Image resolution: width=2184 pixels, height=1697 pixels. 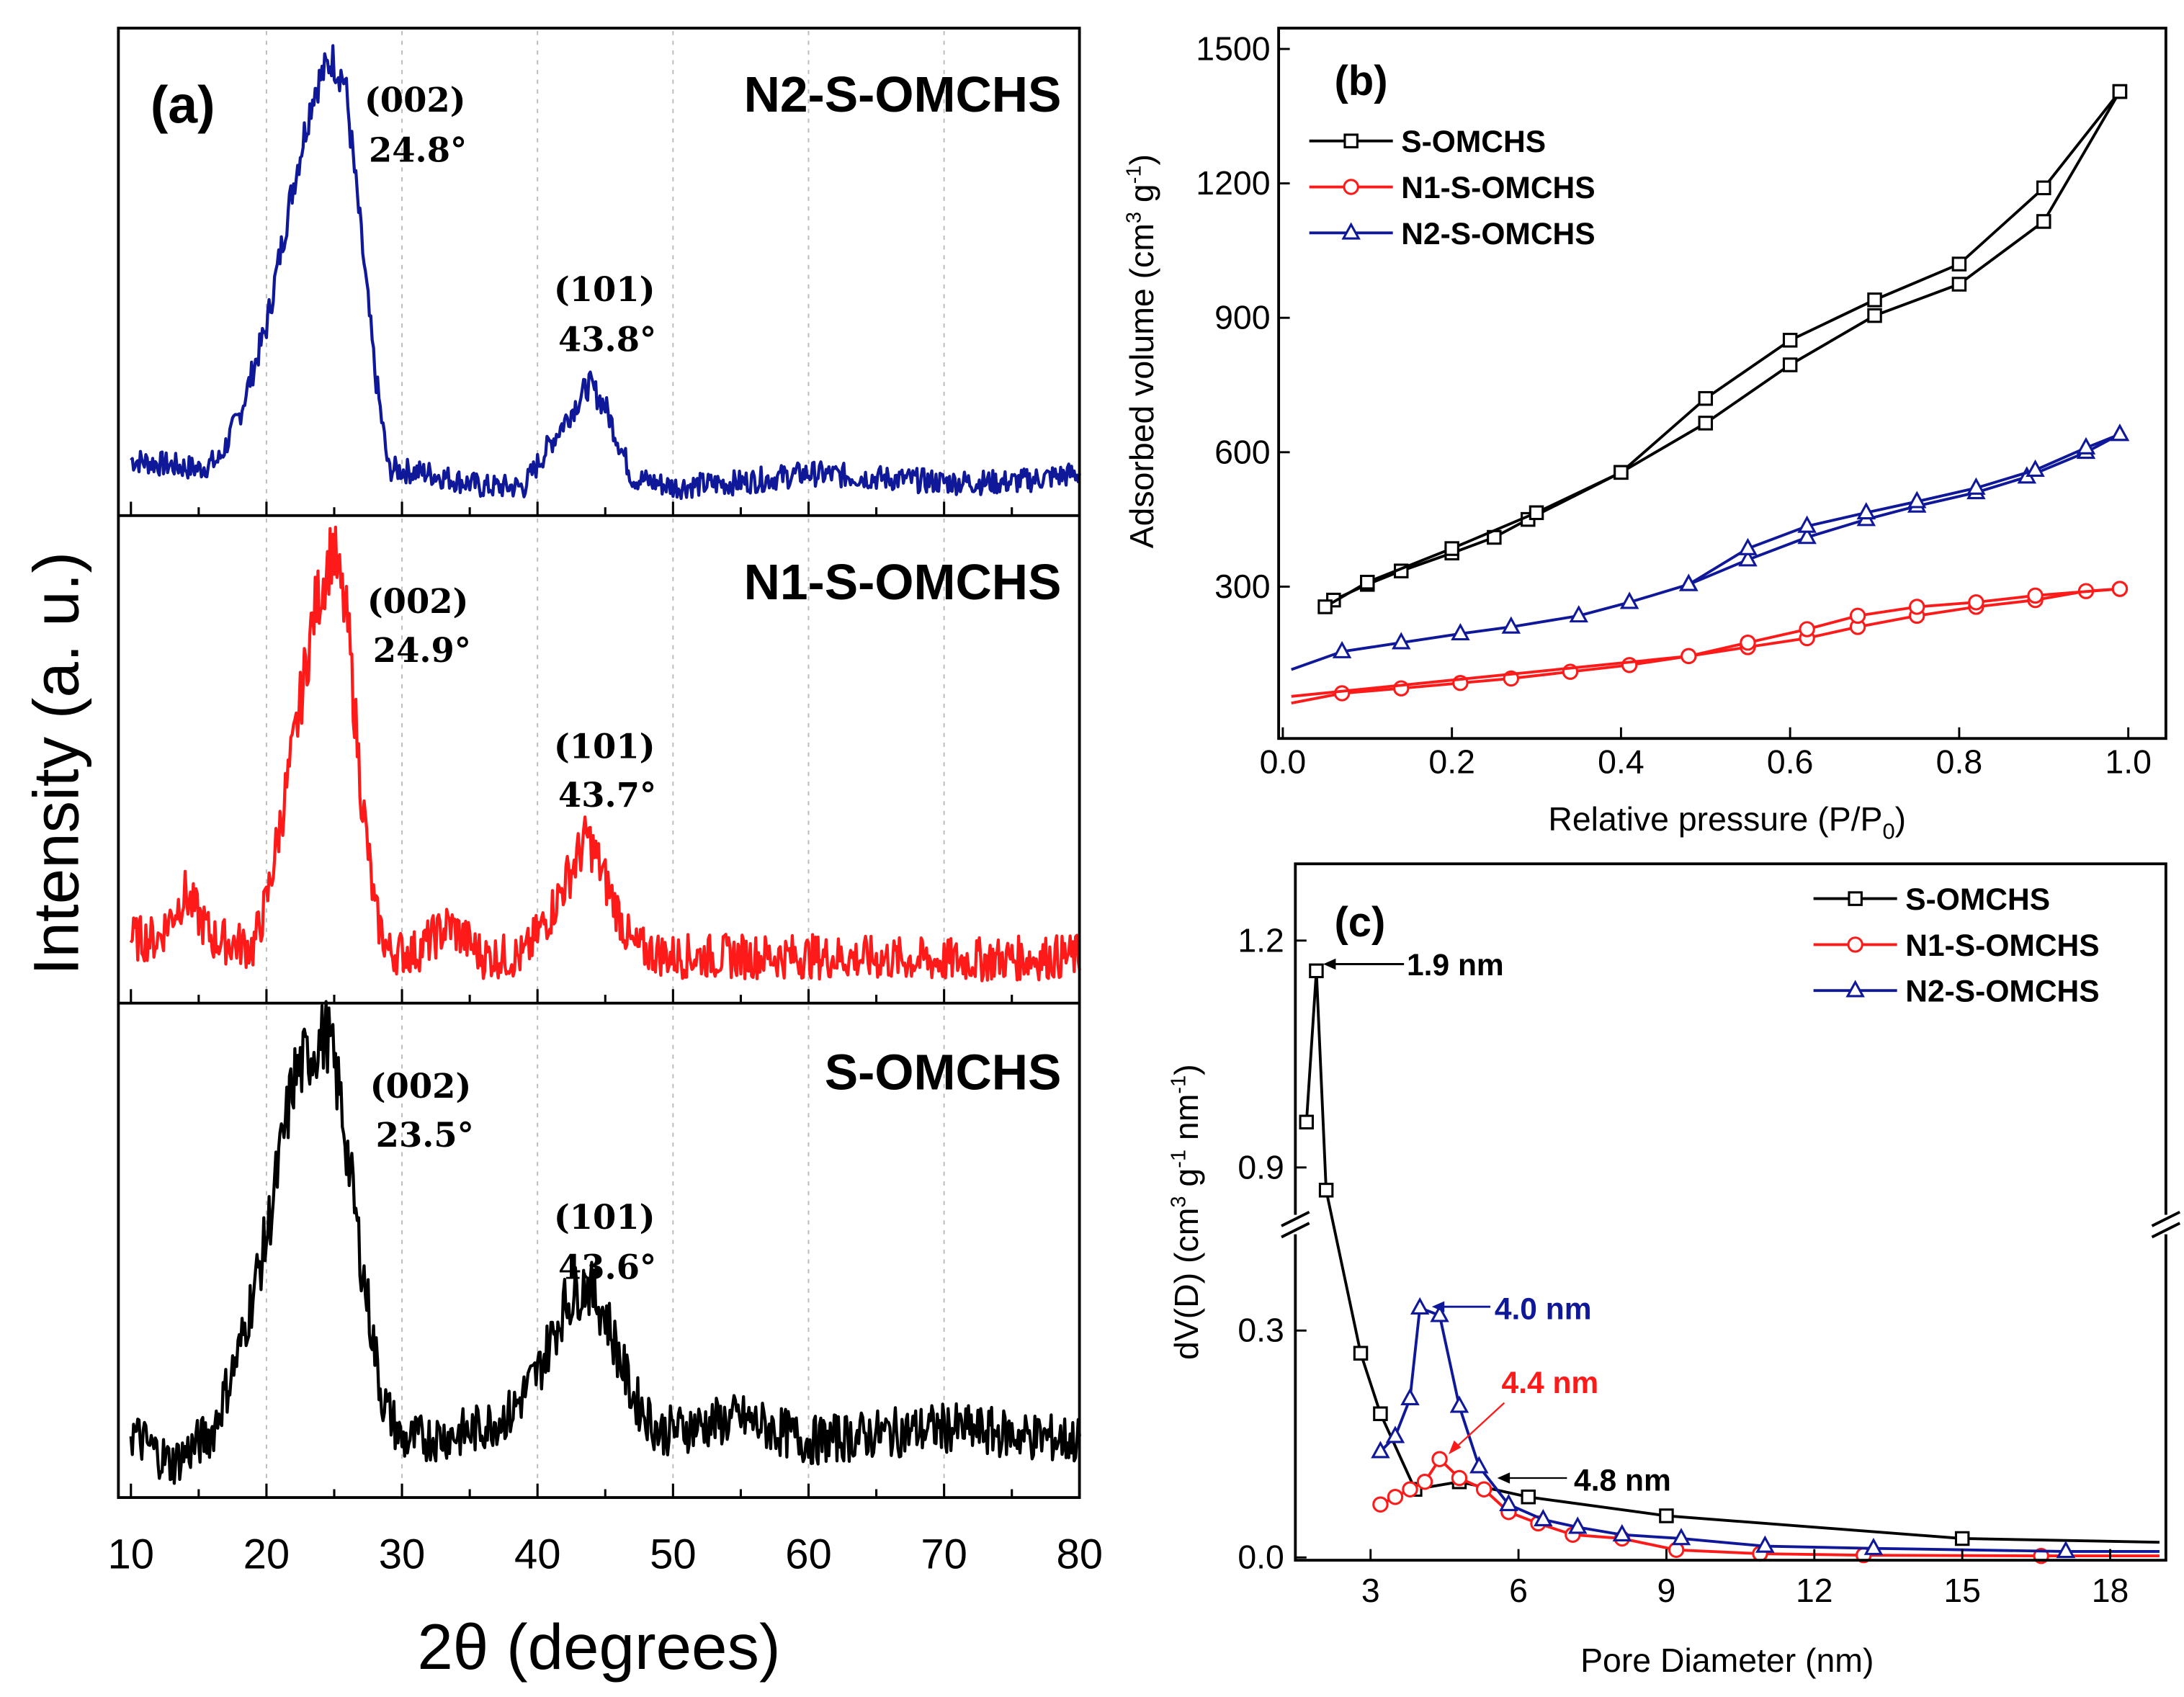 I want to click on y-tick-label: 300, so click(x=1242, y=586).